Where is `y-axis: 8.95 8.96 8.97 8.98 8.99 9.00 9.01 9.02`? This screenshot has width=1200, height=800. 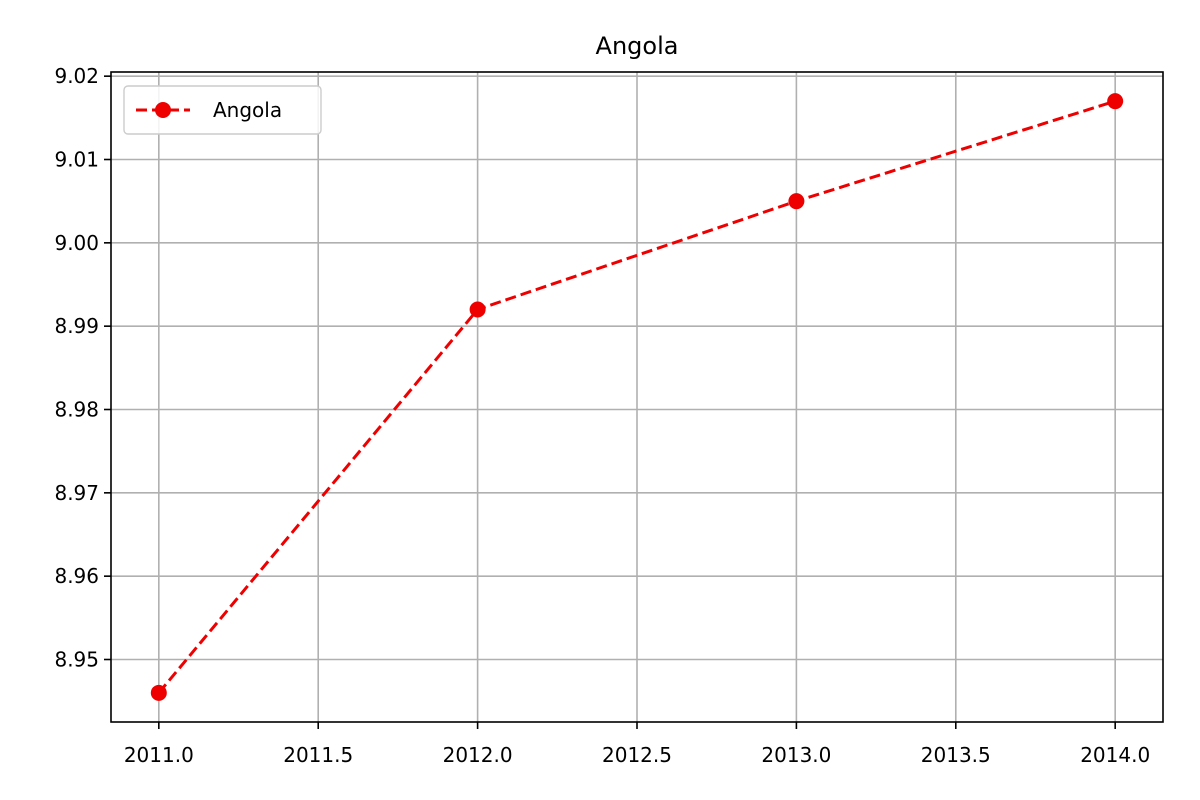
y-axis: 8.95 8.96 8.97 8.98 8.99 9.00 9.01 9.02 is located at coordinates (82, 368).